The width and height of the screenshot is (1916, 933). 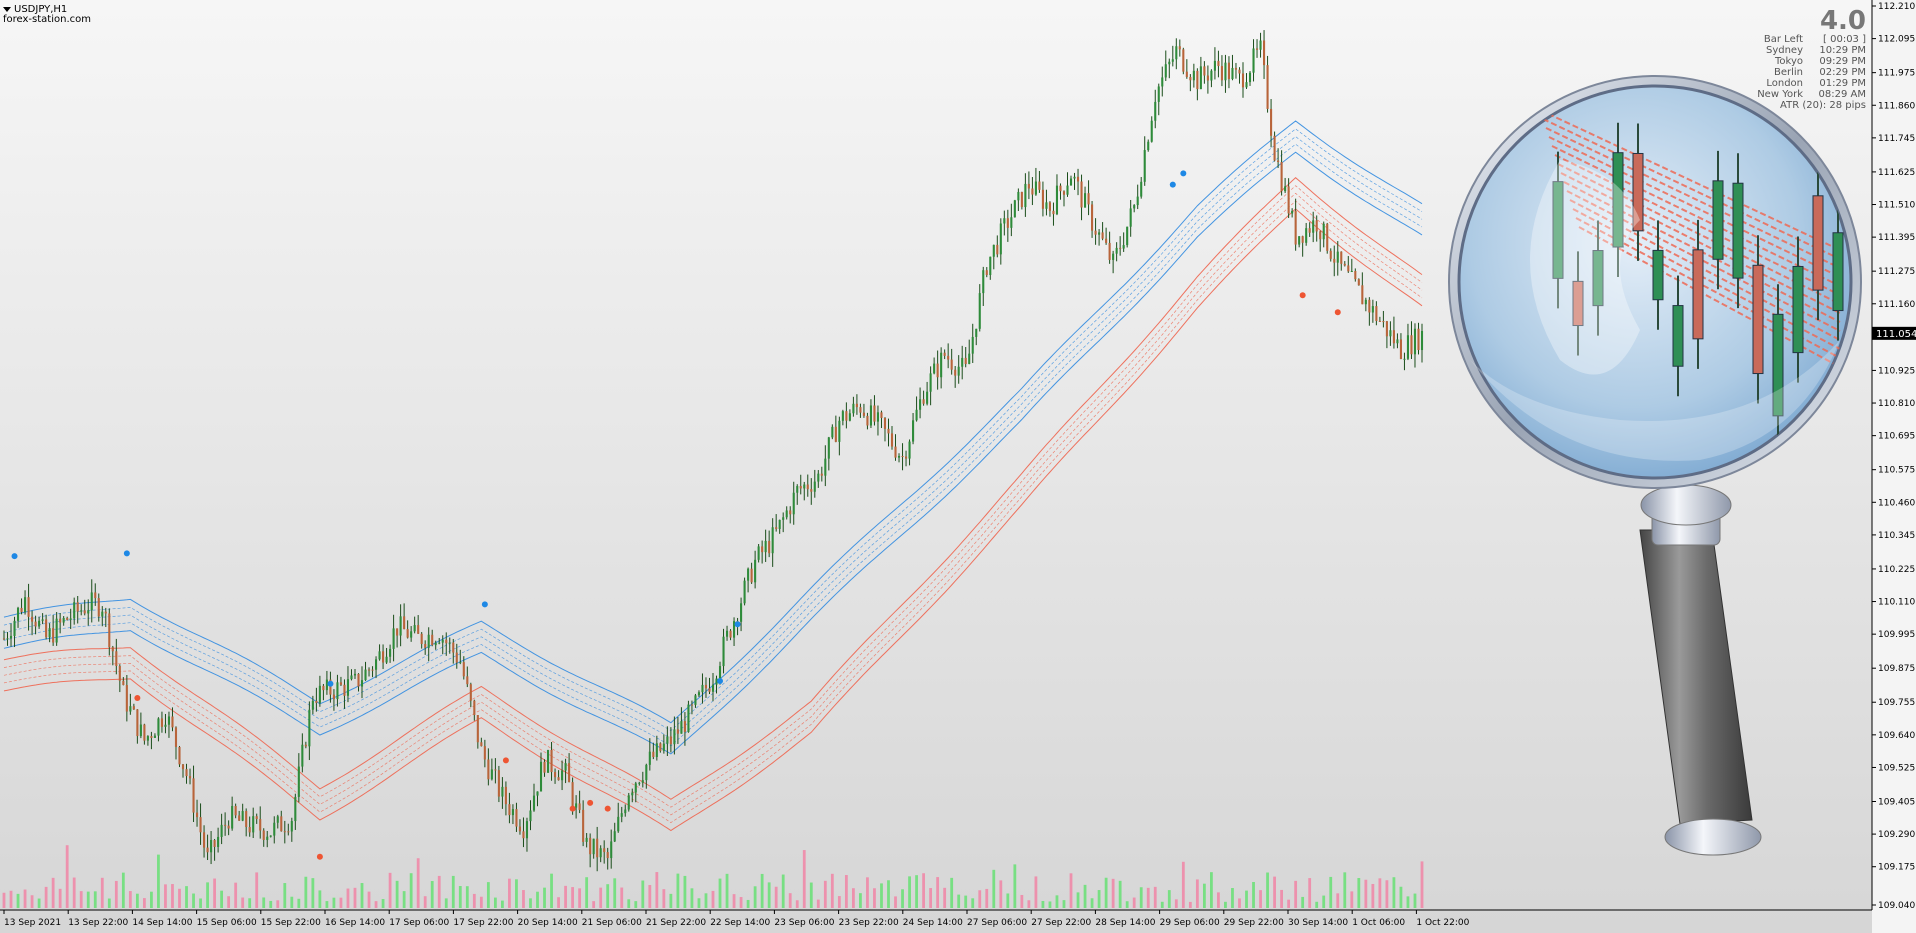 What do you see at coordinates (291, 923) in the screenshot?
I see `time-tick-label: 15 Sep 22:00` at bounding box center [291, 923].